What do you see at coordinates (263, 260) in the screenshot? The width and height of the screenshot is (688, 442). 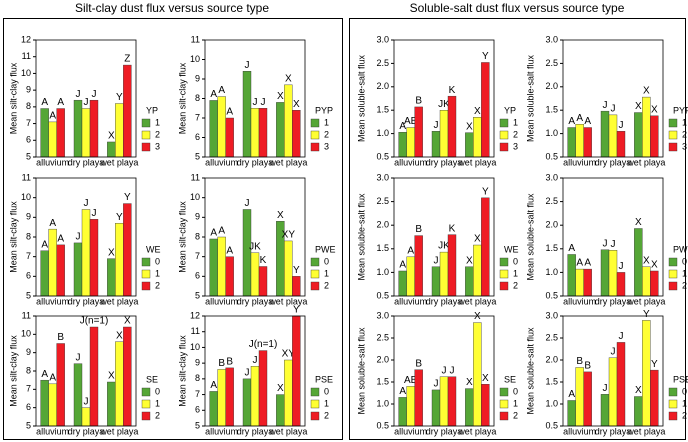 I see `bar-letter: K` at bounding box center [263, 260].